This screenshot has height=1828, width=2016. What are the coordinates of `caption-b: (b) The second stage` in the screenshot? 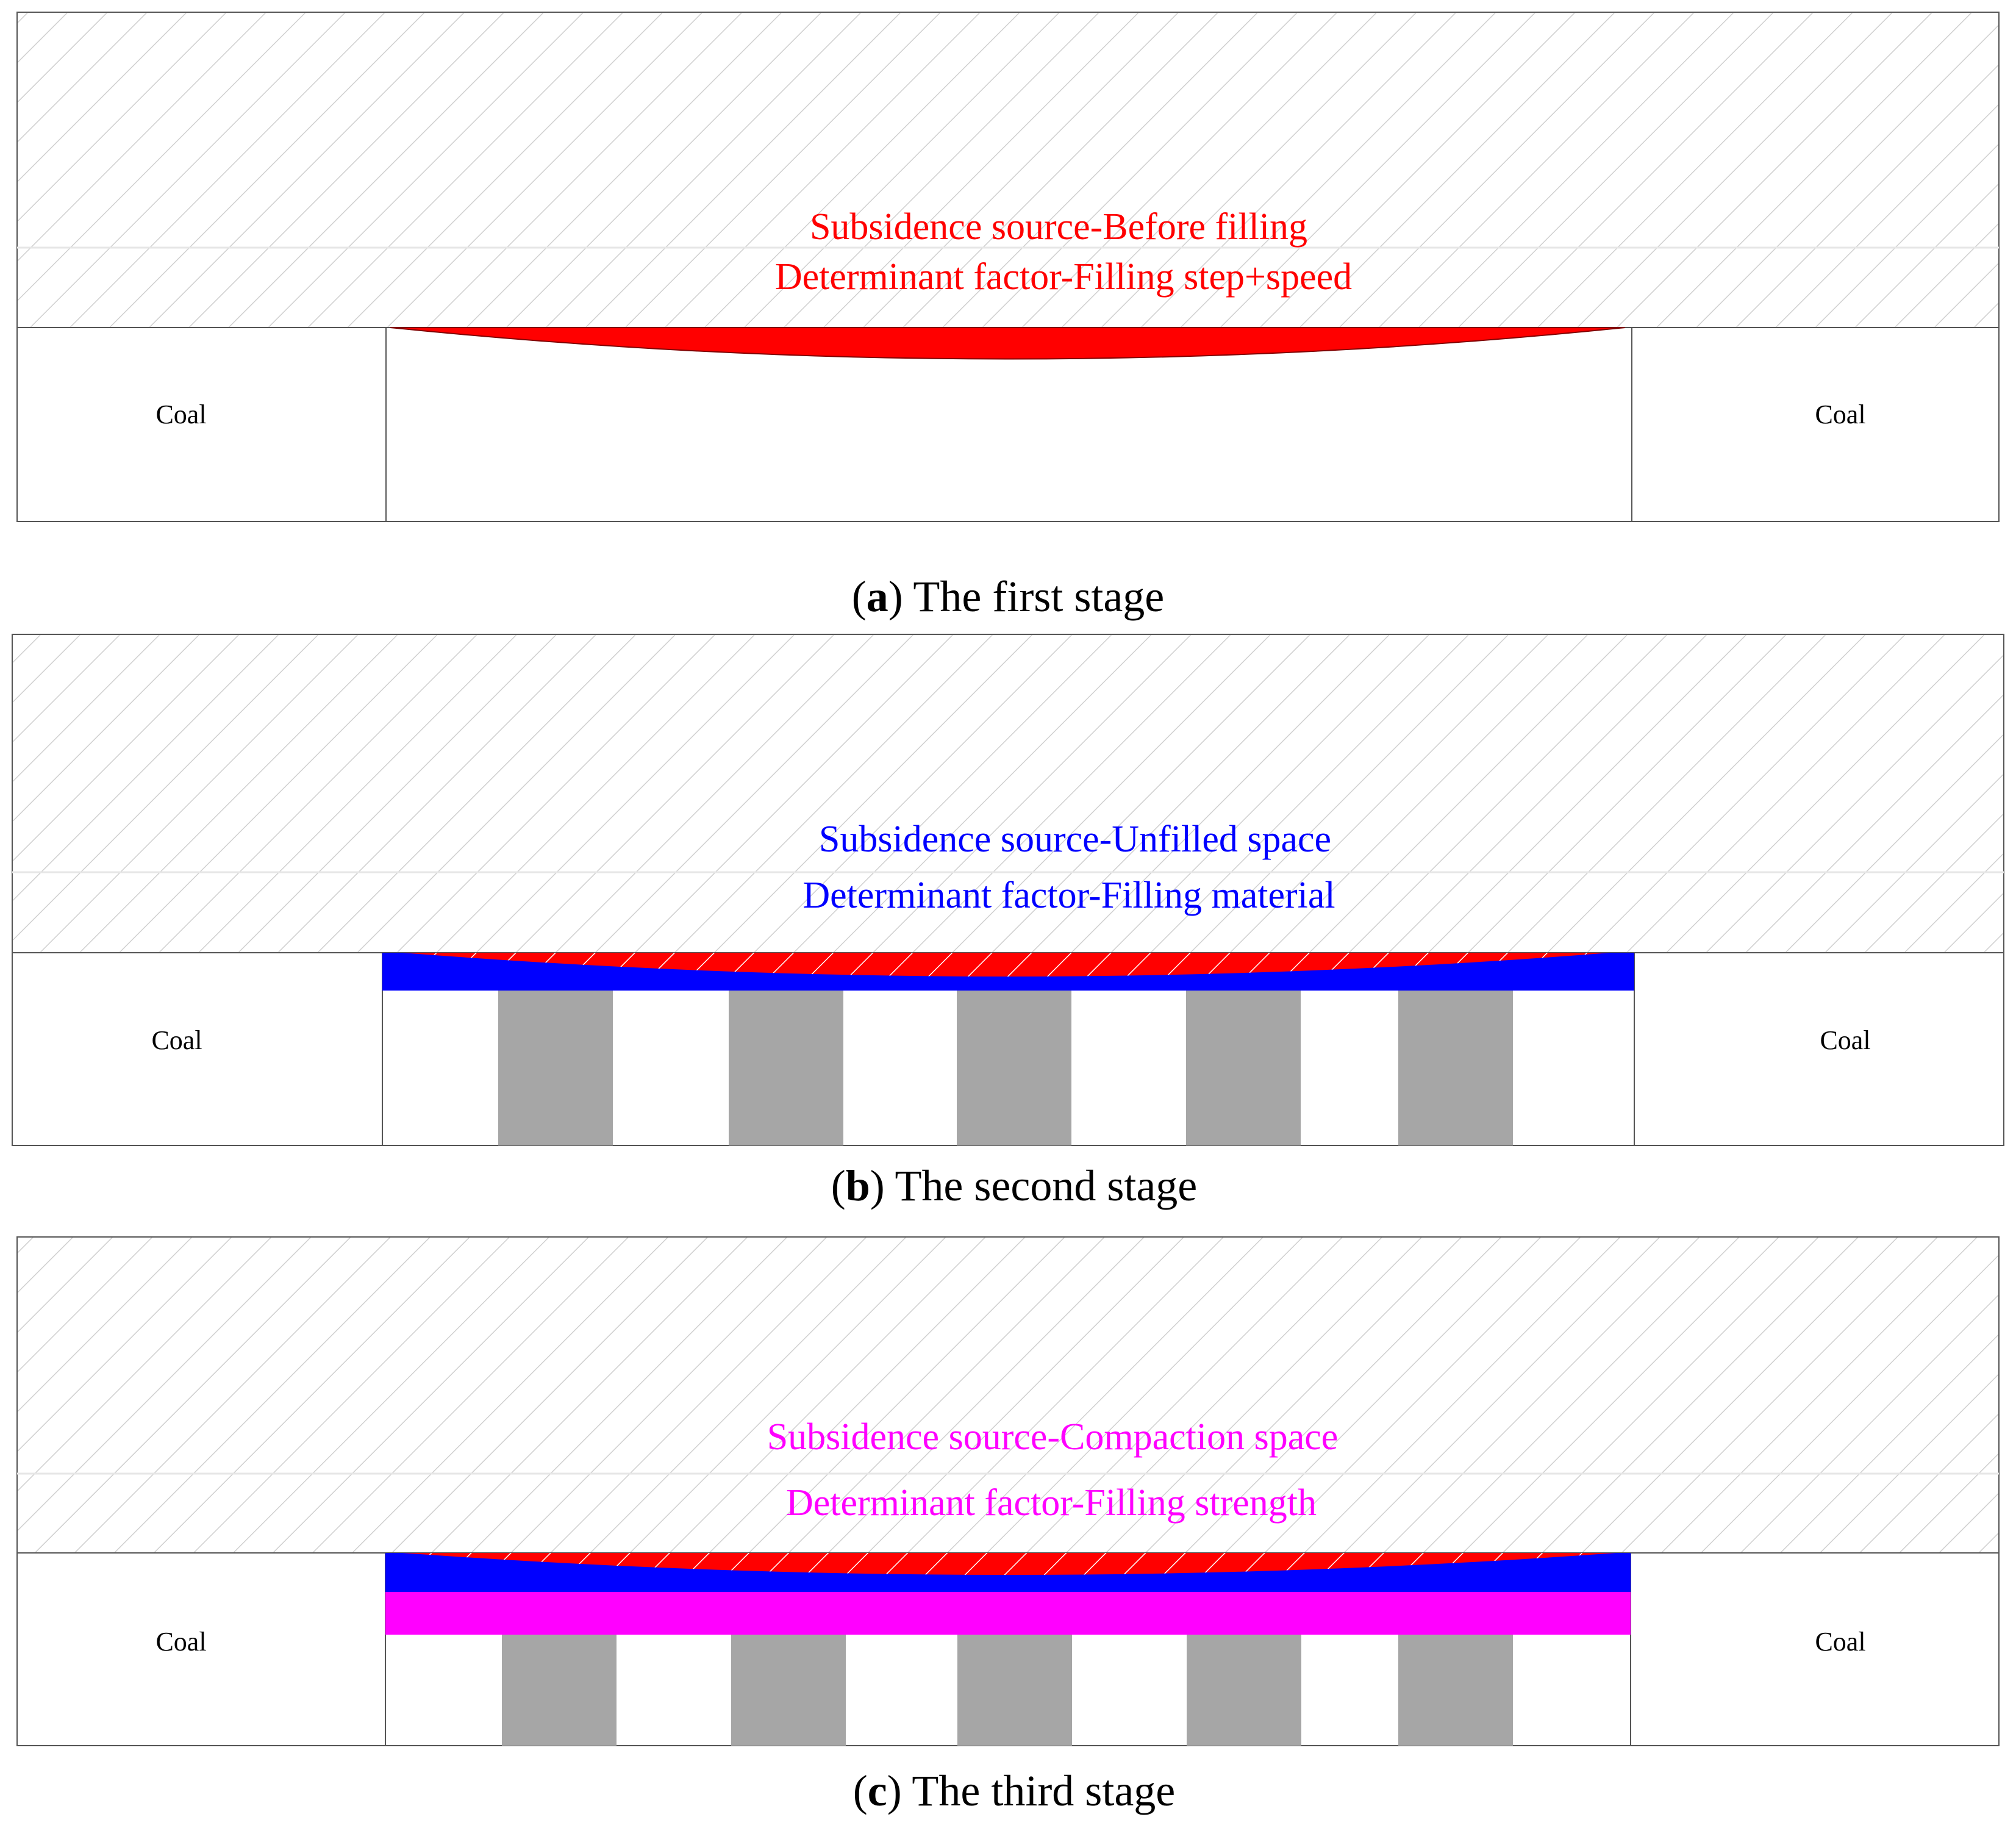 It's located at (1014, 1185).